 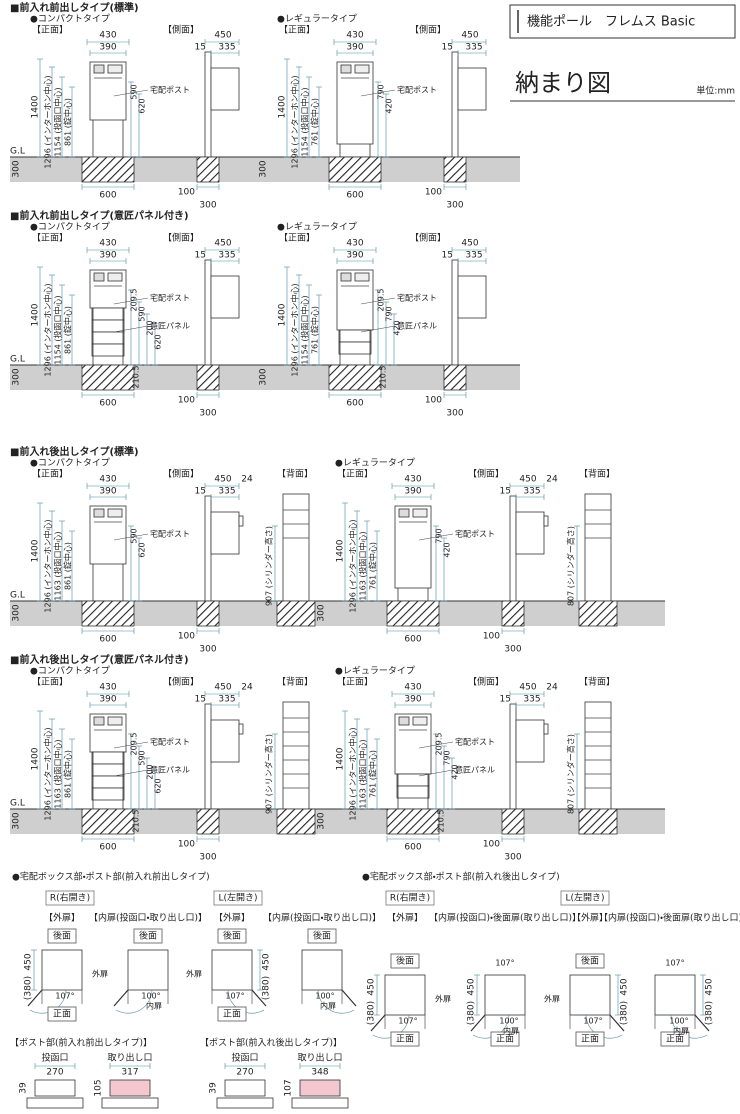 I want to click on dim-height: 861 (錠中心), so click(x=68, y=566).